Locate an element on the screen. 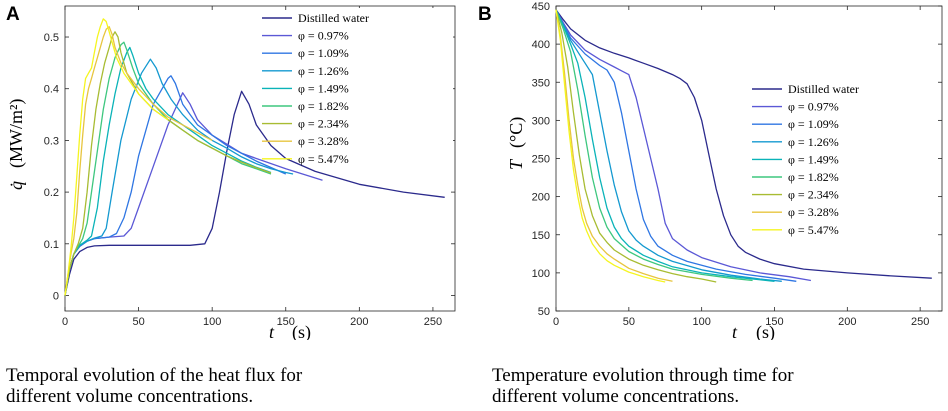 This screenshot has width=948, height=411. chartA-xtick-label: 0 is located at coordinates (65, 322).